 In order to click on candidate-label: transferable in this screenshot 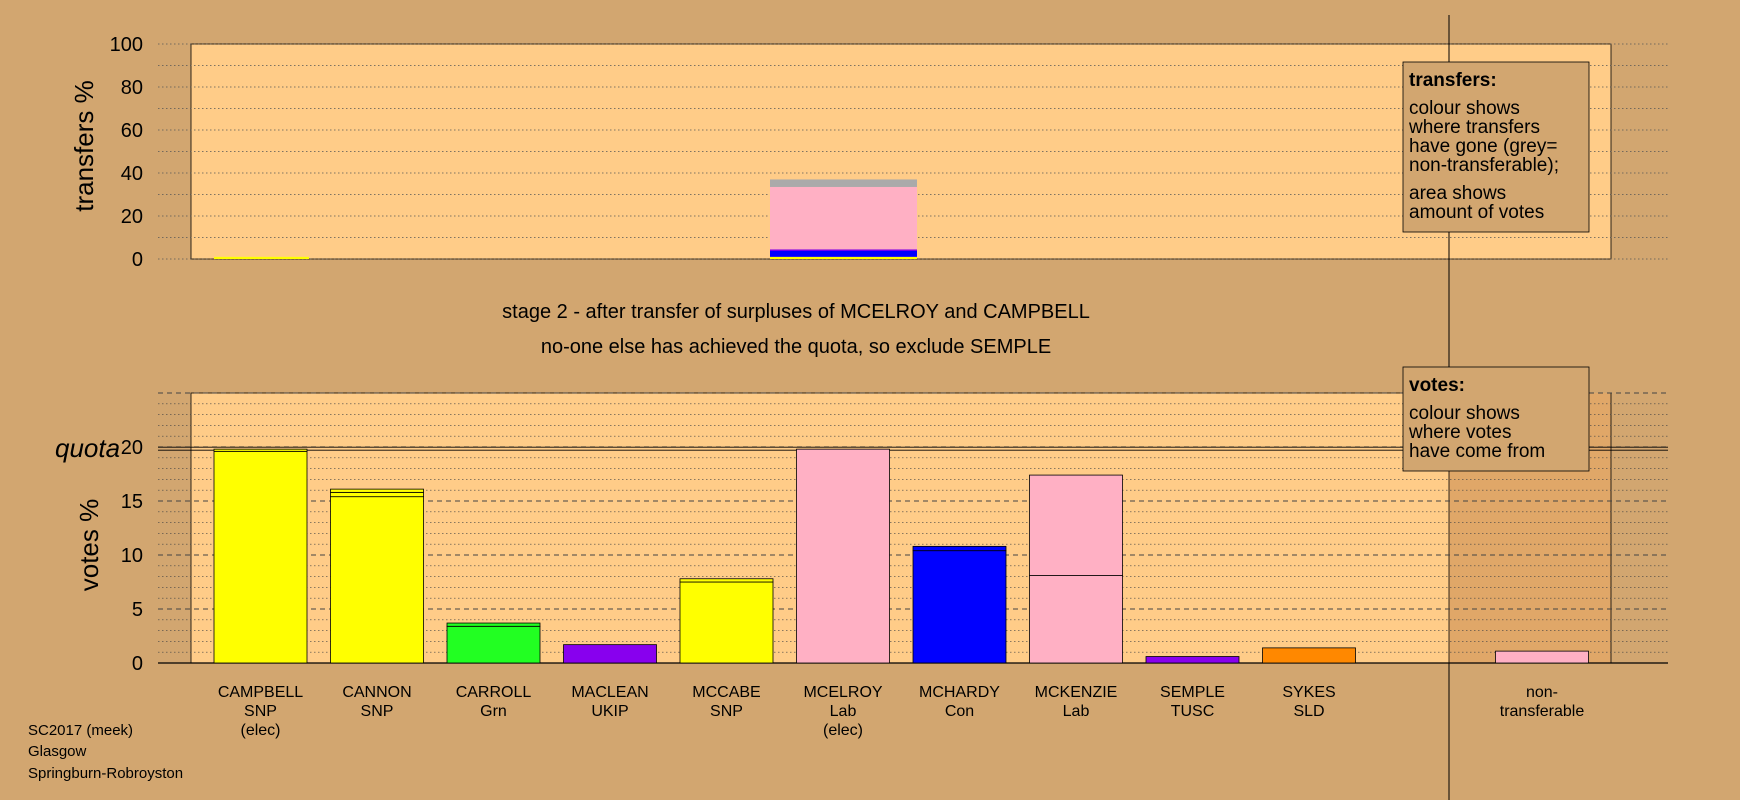, I will do `click(1542, 711)`.